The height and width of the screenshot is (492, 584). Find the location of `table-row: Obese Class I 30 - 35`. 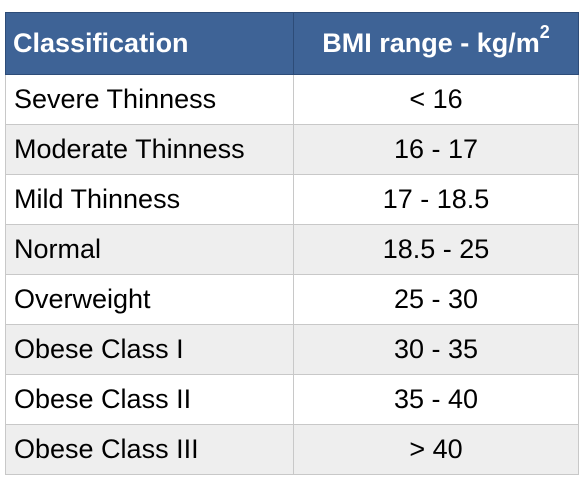

table-row: Obese Class I 30 - 35 is located at coordinates (292, 349).